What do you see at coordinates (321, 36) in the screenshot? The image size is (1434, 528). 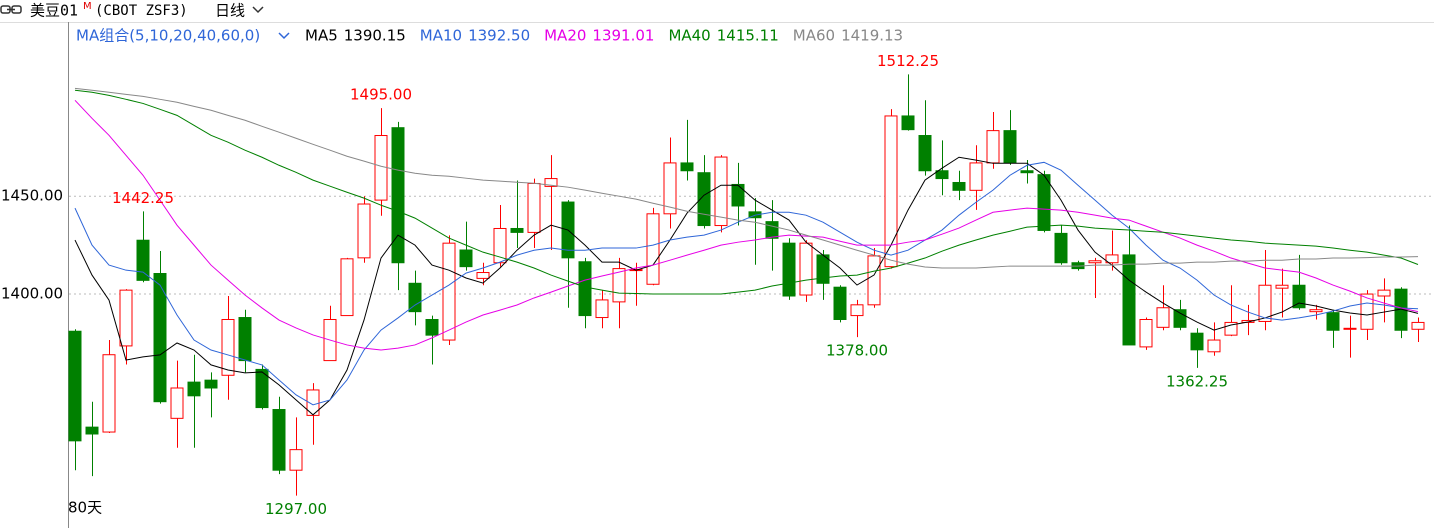 I see `legend-name: MA5` at bounding box center [321, 36].